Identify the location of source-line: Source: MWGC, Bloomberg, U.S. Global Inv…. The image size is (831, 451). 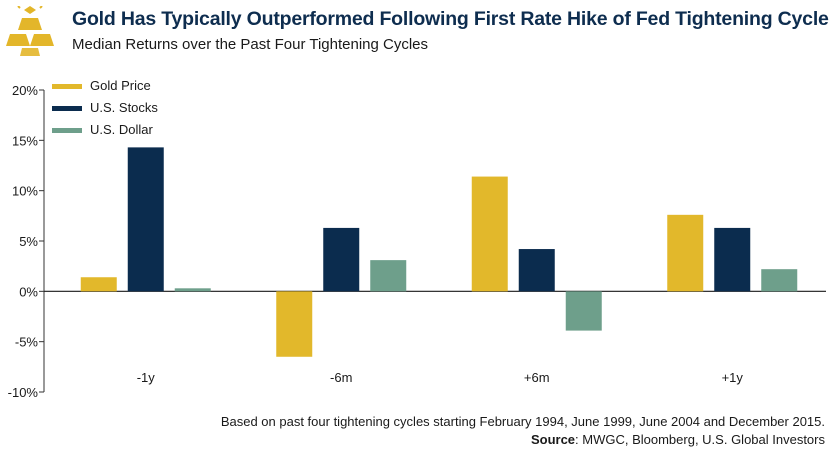
(678, 439).